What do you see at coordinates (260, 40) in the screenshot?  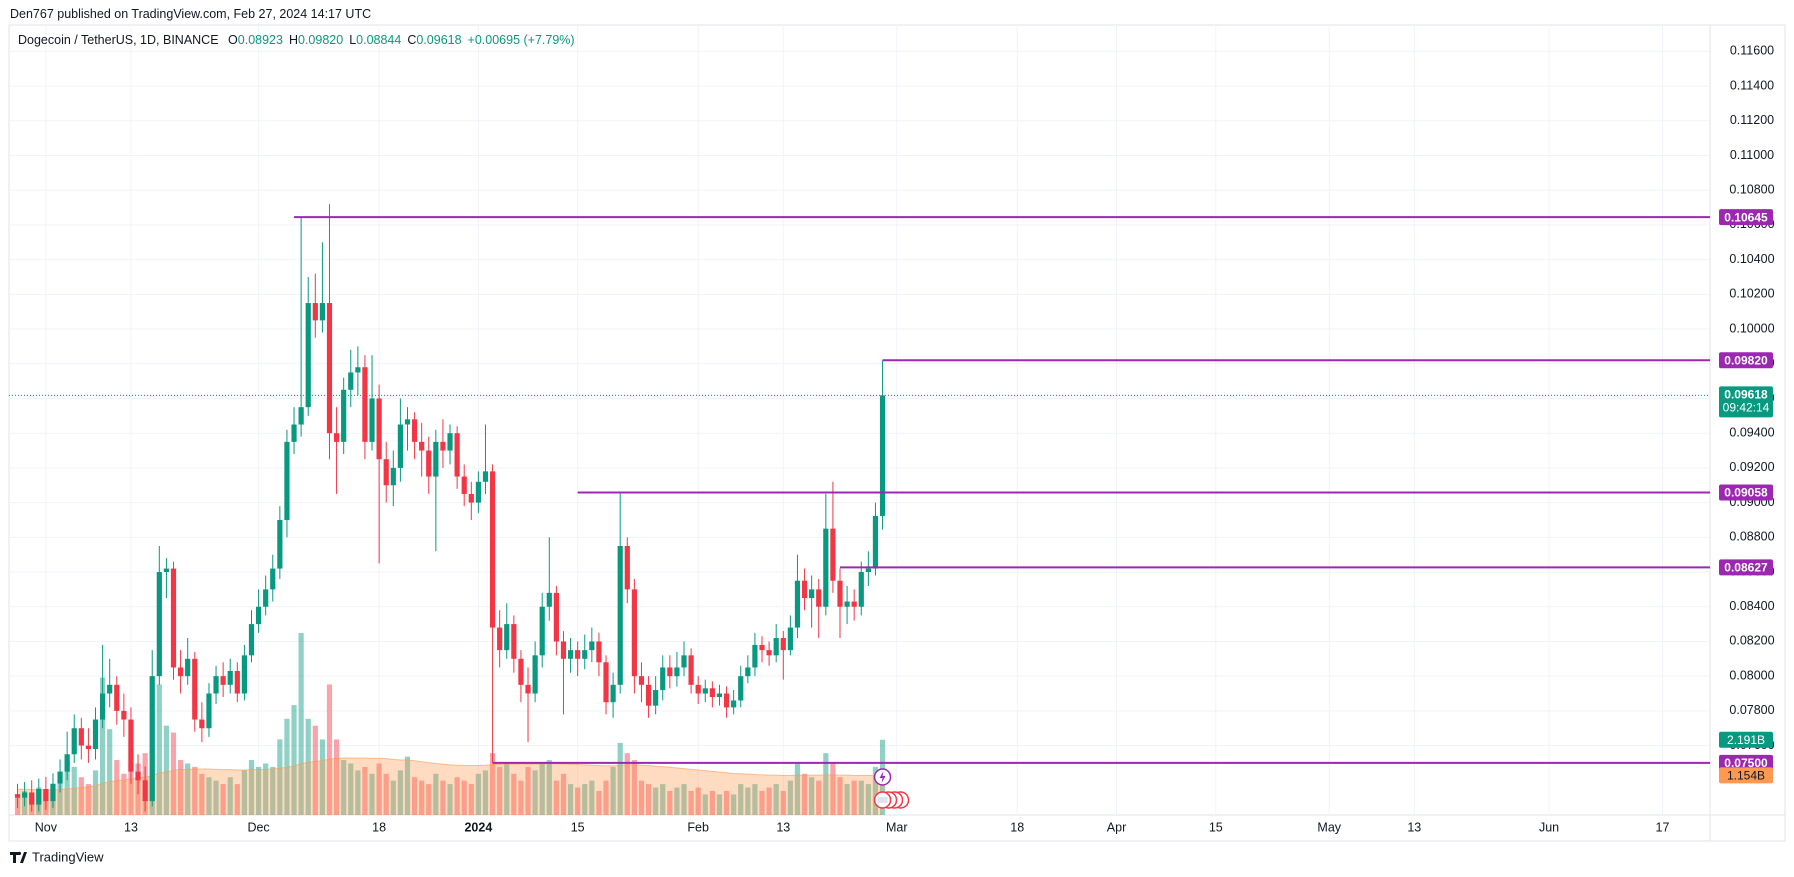 I see `legend-value: 0.08923` at bounding box center [260, 40].